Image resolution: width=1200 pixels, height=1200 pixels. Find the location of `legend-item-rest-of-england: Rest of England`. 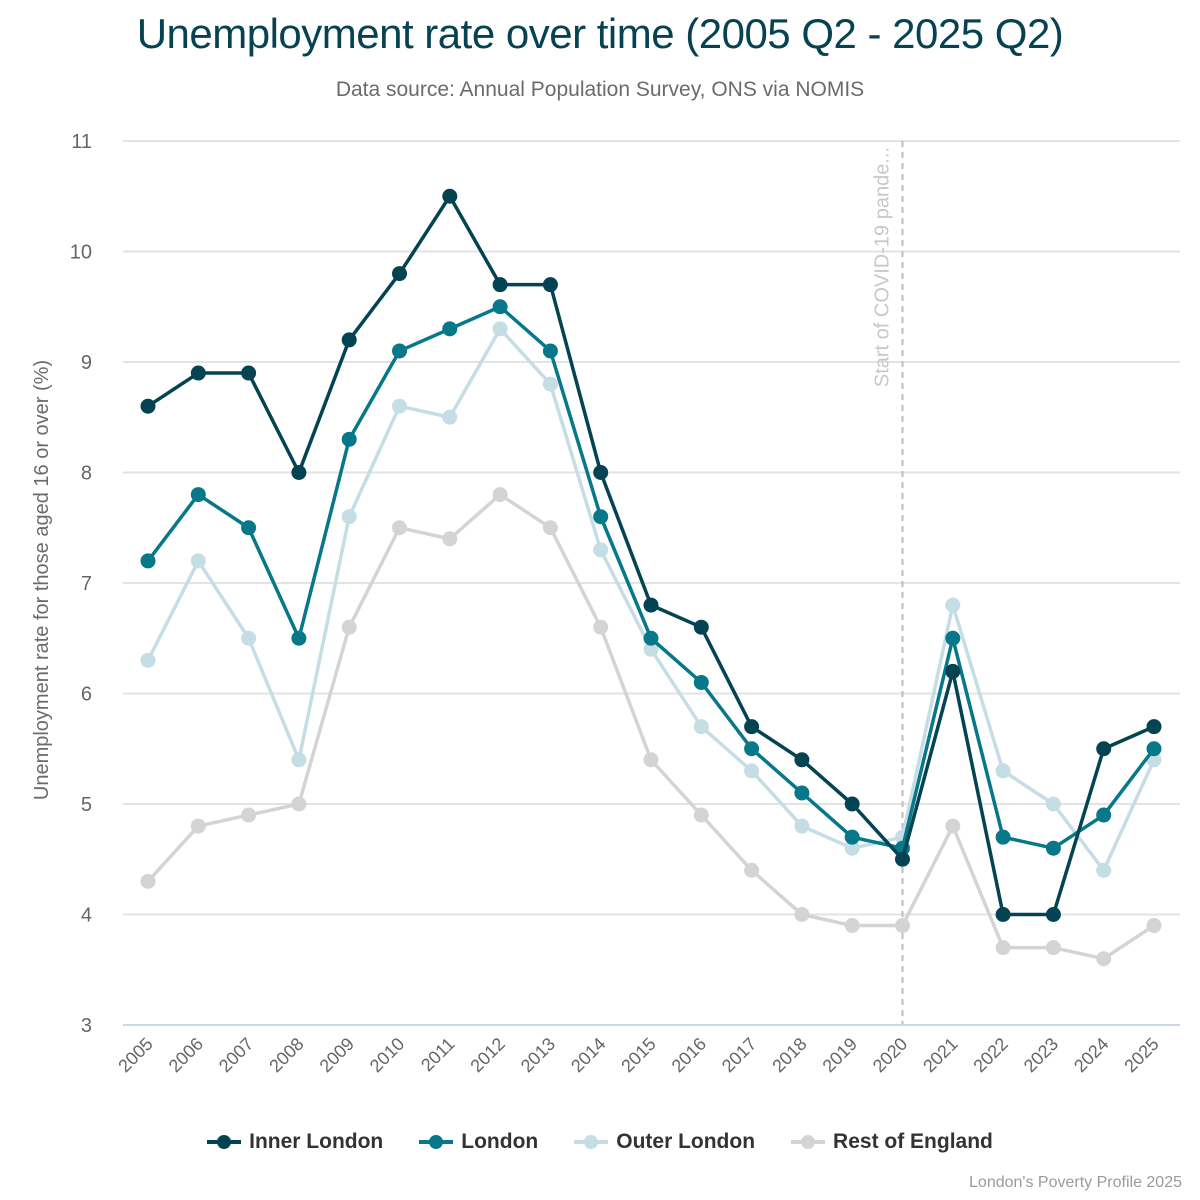

legend-item-rest-of-england: Rest of England is located at coordinates (892, 1142).